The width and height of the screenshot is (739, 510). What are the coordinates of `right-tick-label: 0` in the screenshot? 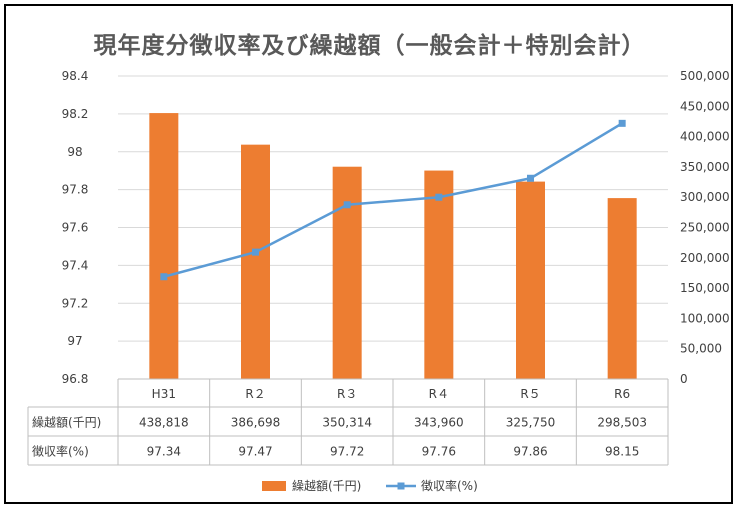 It's located at (684, 379).